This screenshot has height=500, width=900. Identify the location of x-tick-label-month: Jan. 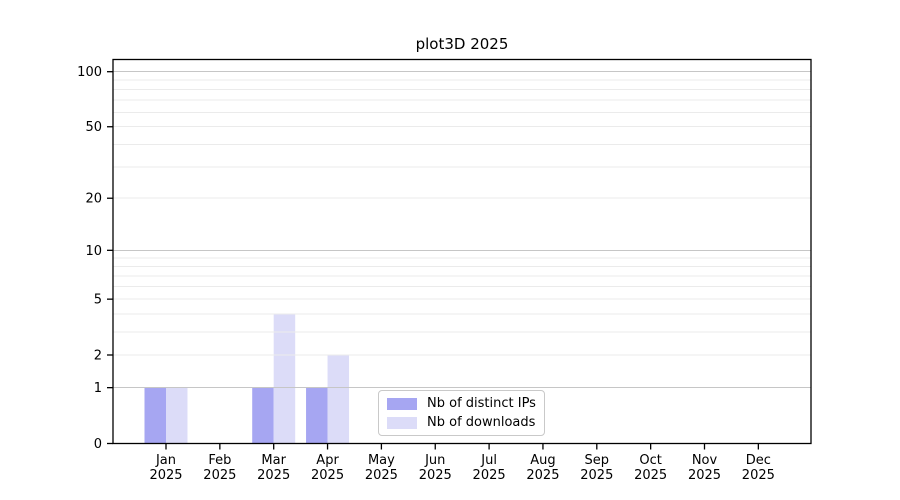
(165, 460).